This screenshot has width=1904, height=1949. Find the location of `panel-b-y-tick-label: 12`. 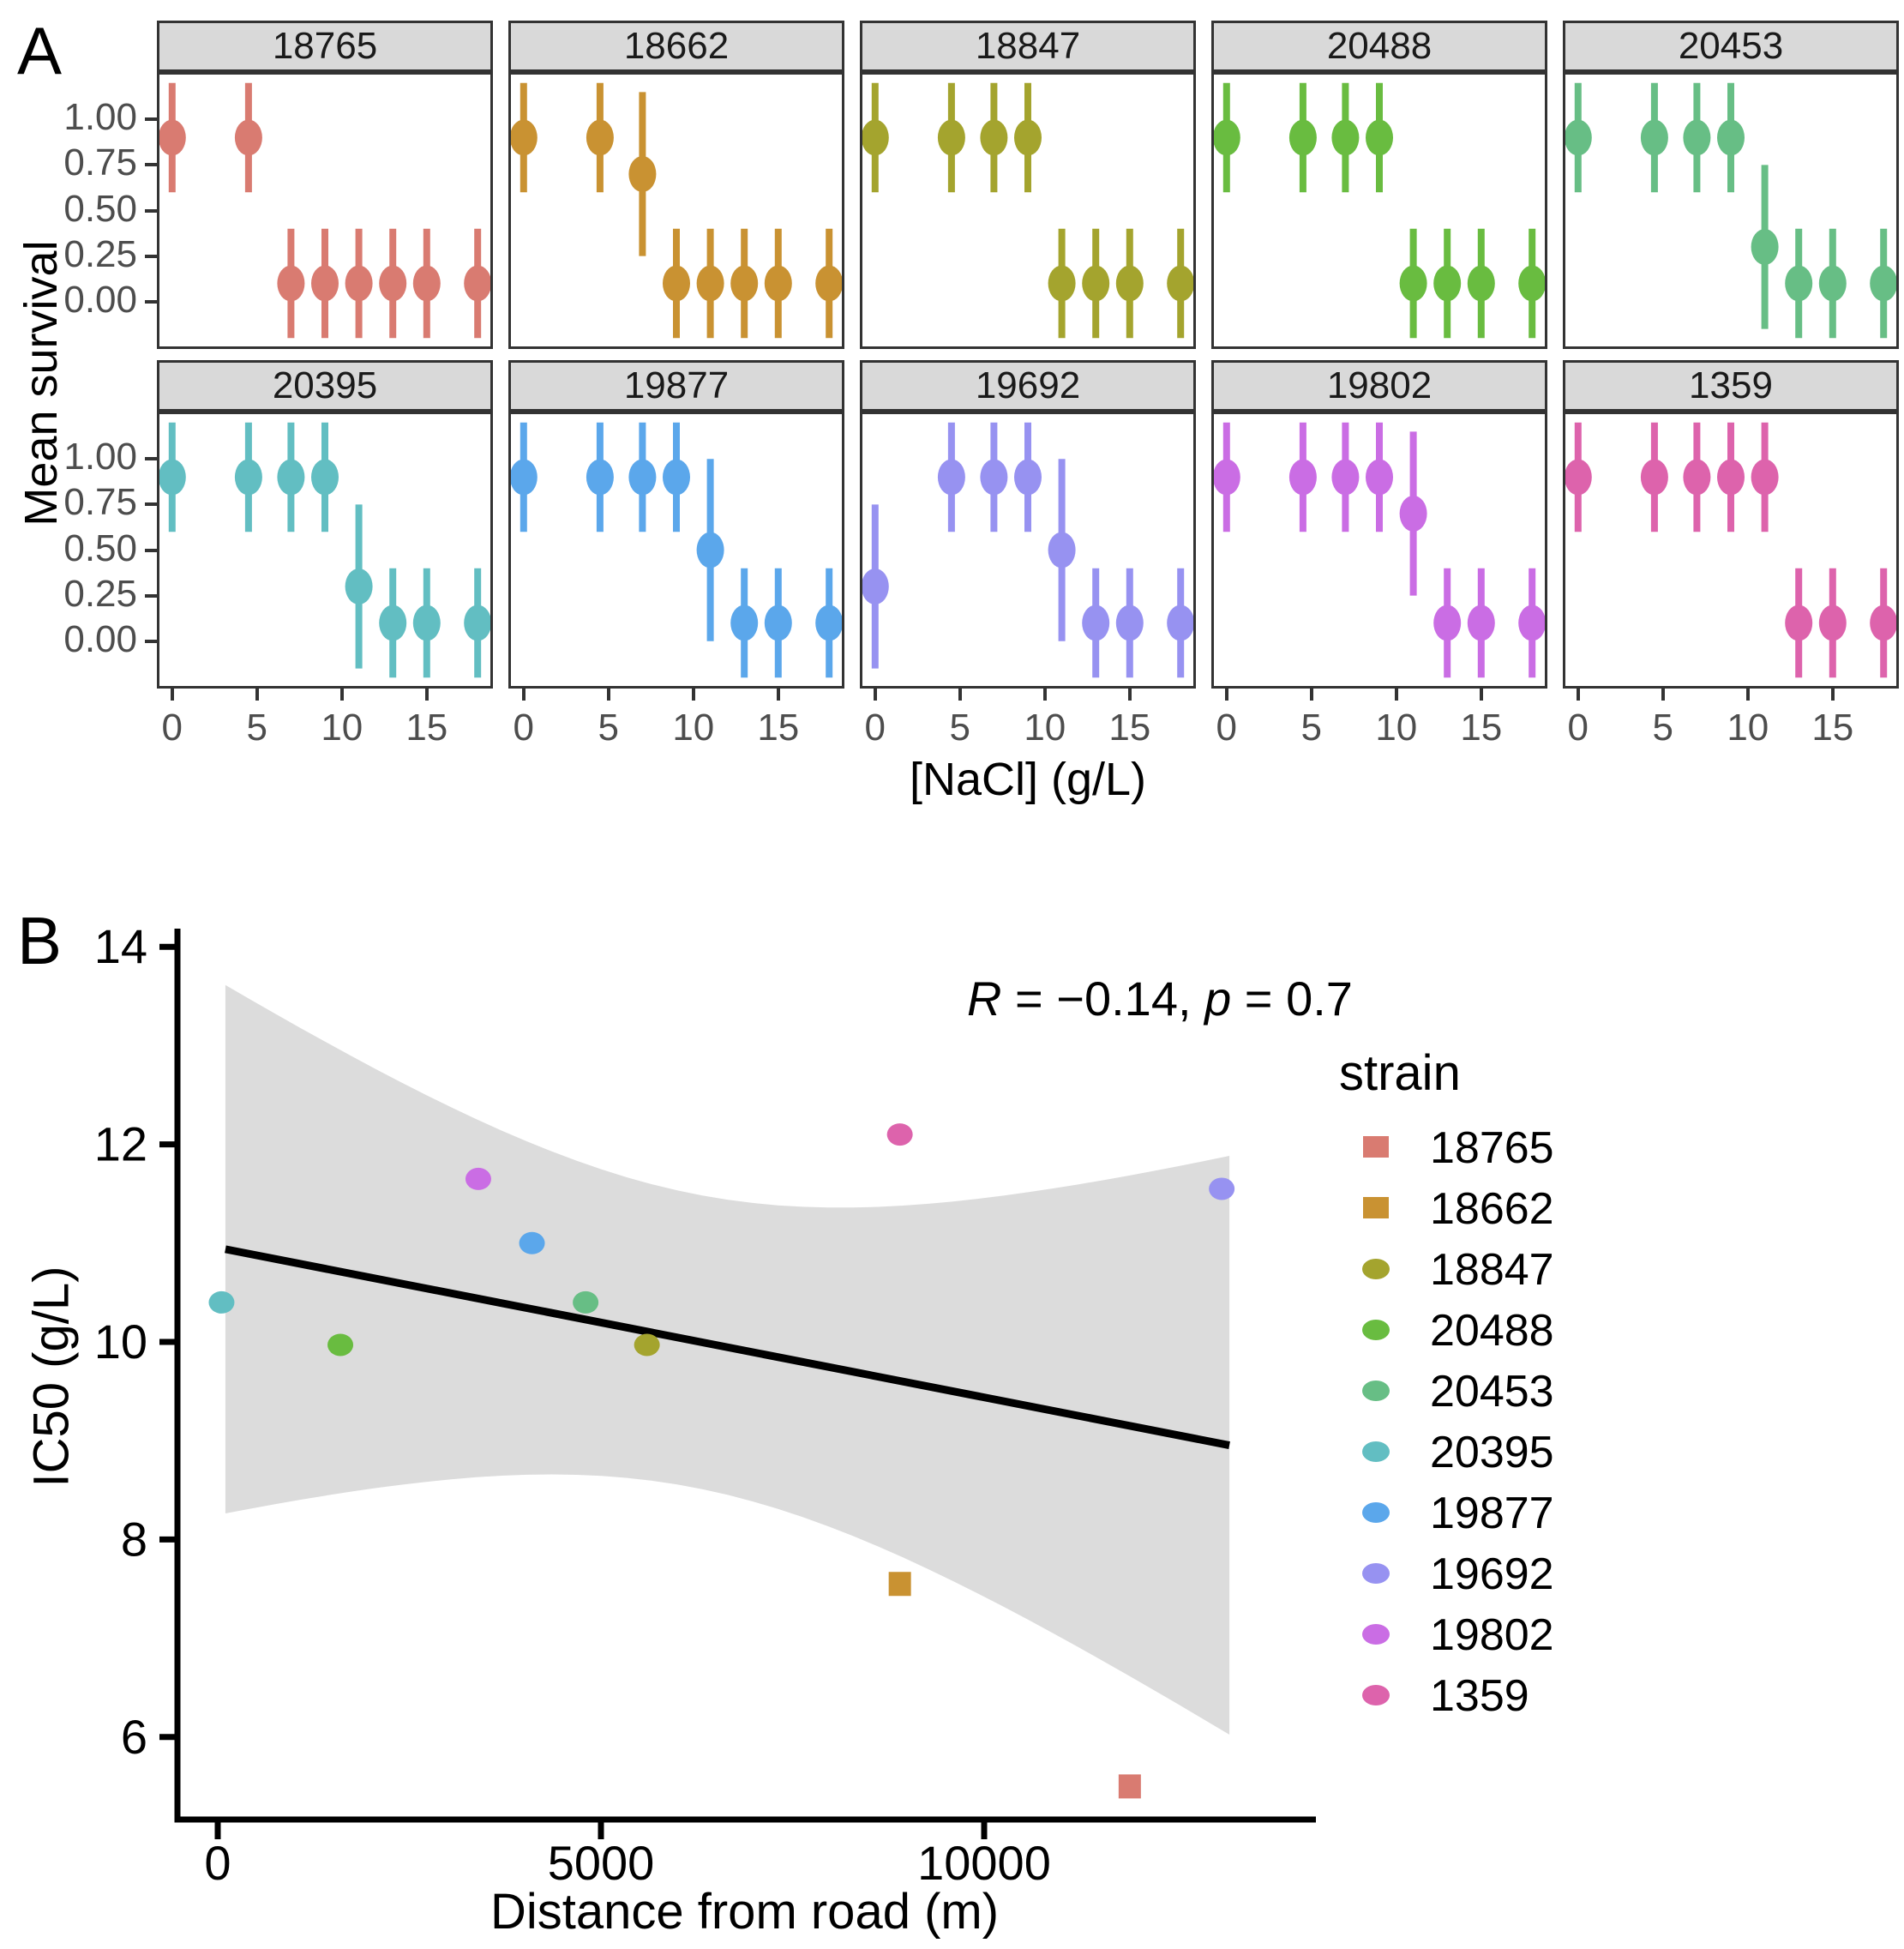

panel-b-y-tick-label: 12 is located at coordinates (121, 1144).